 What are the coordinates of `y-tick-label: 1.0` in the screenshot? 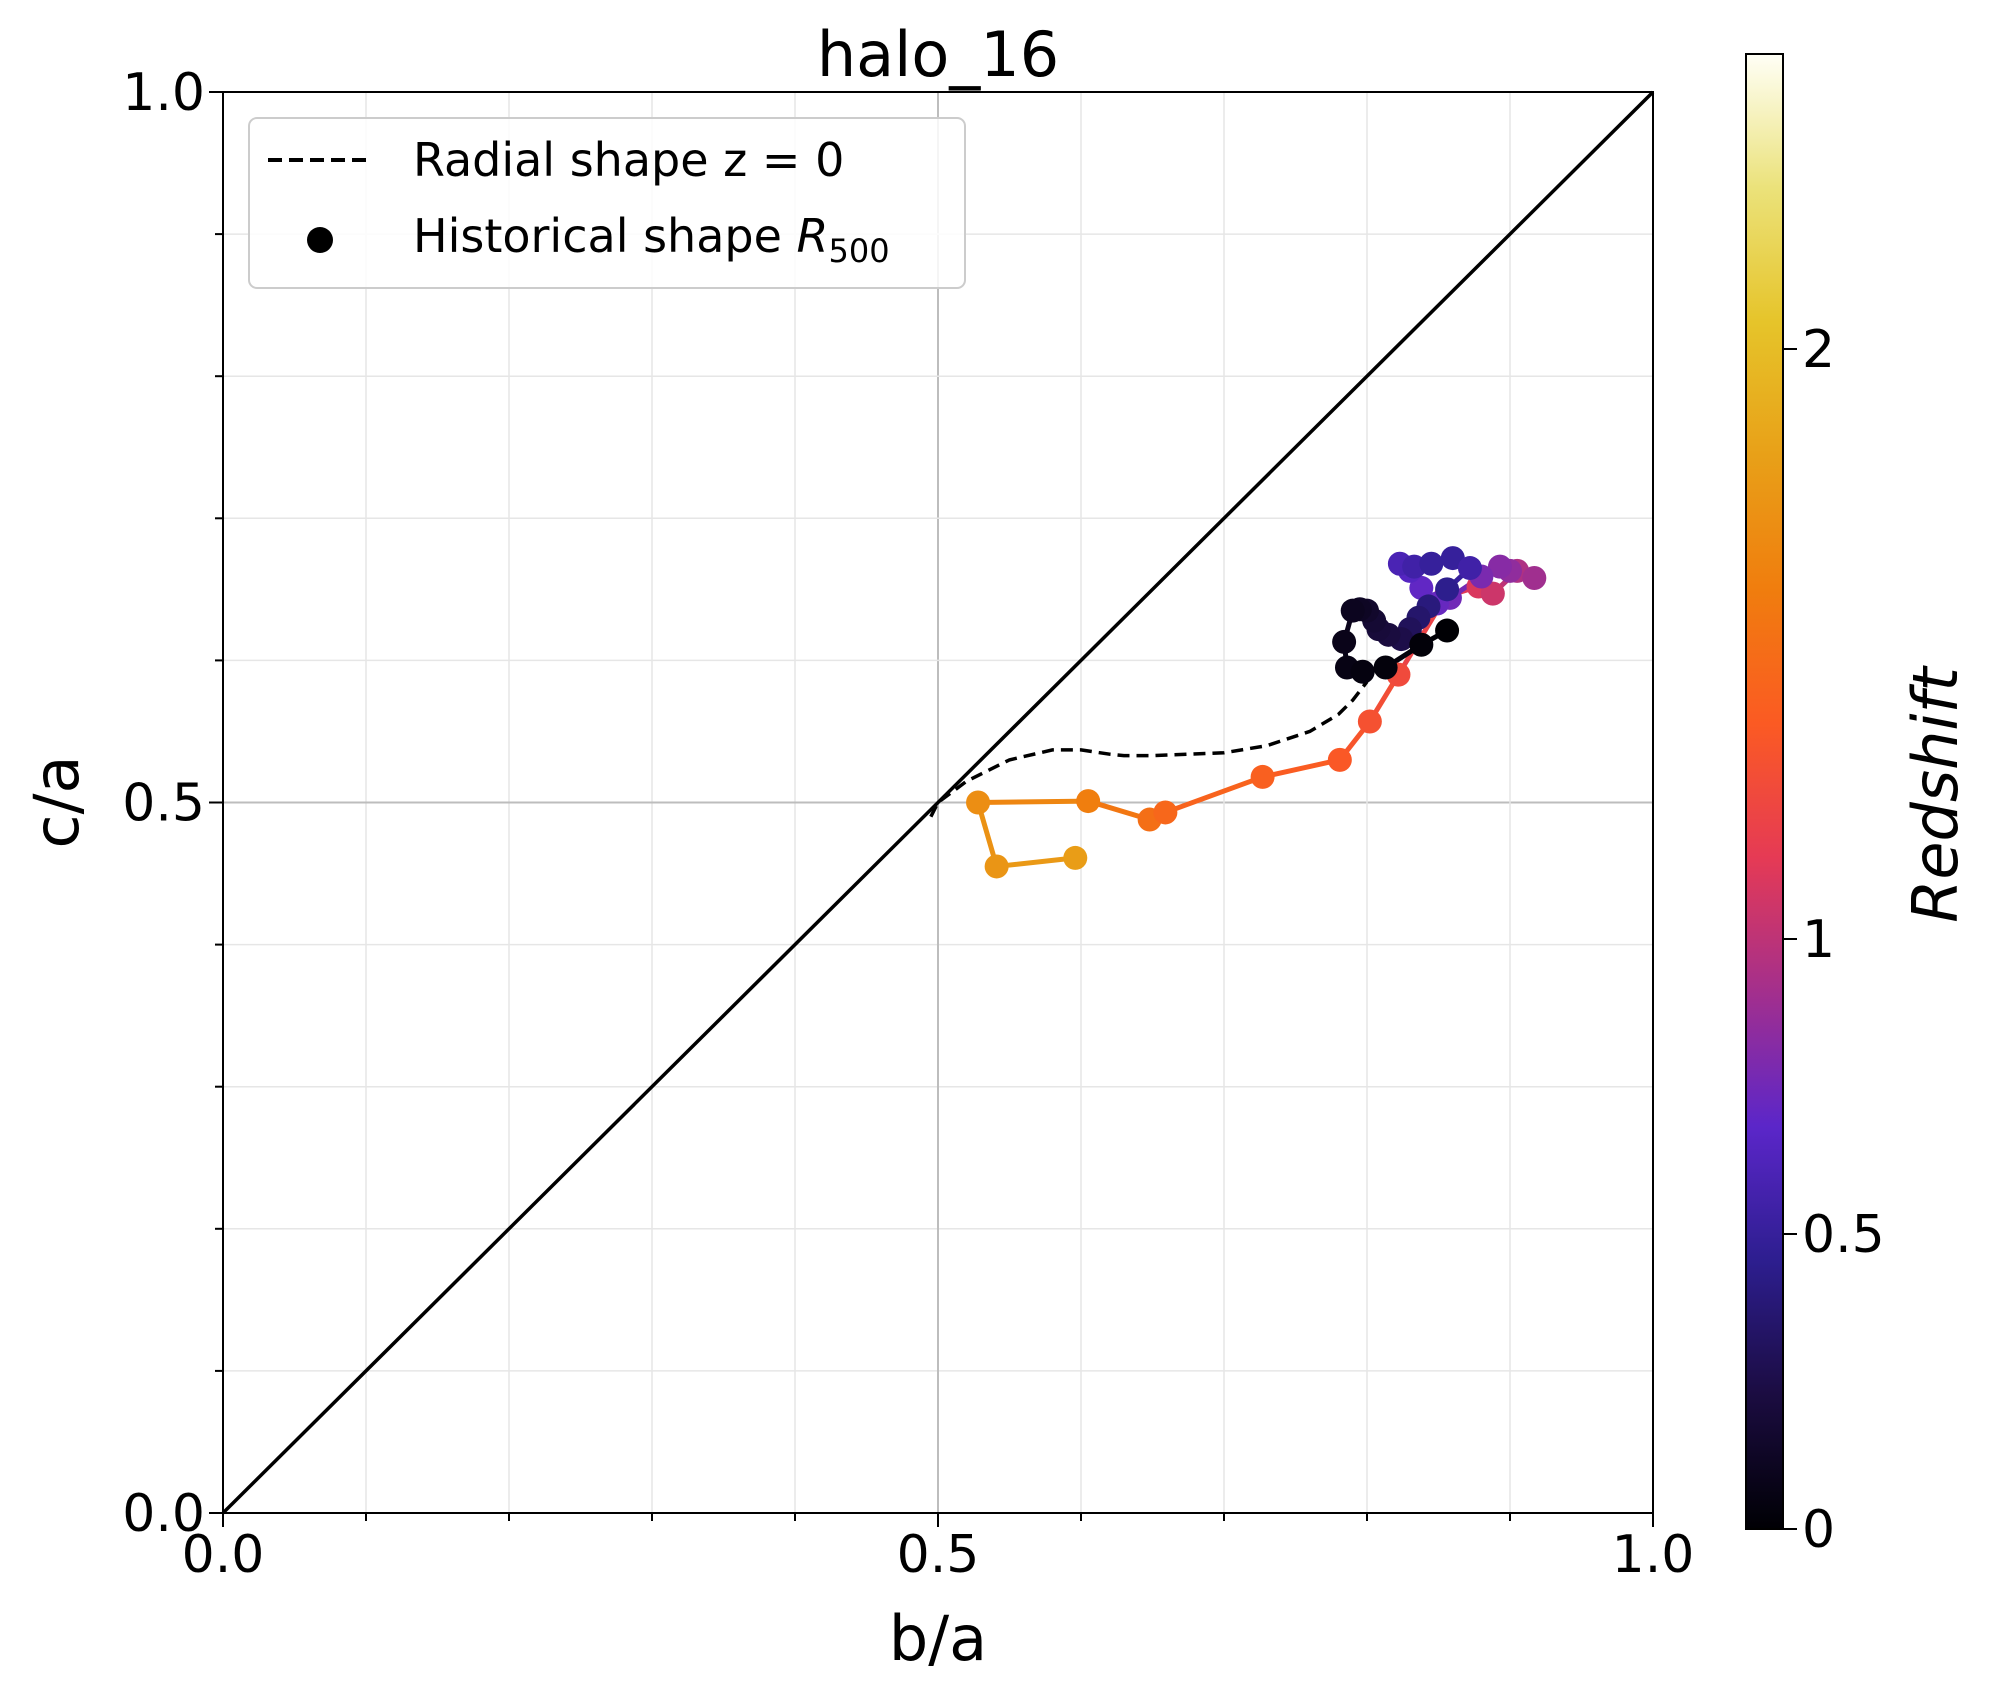 It's located at (163, 93).